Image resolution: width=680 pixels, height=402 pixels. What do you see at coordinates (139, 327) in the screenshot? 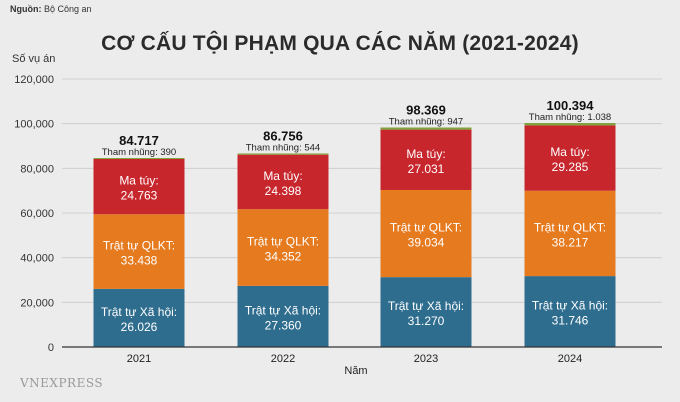
I see `segment-value-label: 26.026` at bounding box center [139, 327].